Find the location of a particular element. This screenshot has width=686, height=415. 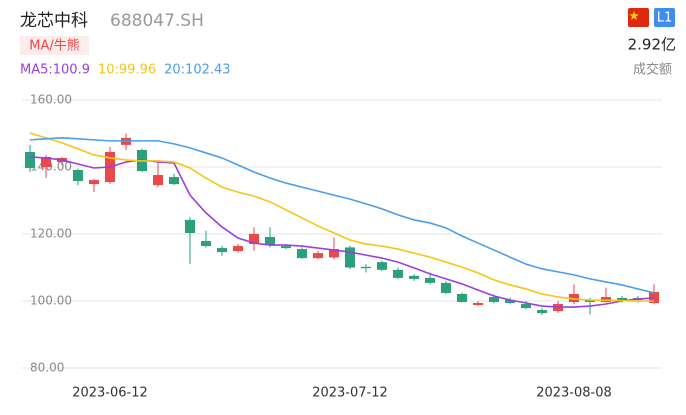

button-bg is located at coordinates (54, 45).